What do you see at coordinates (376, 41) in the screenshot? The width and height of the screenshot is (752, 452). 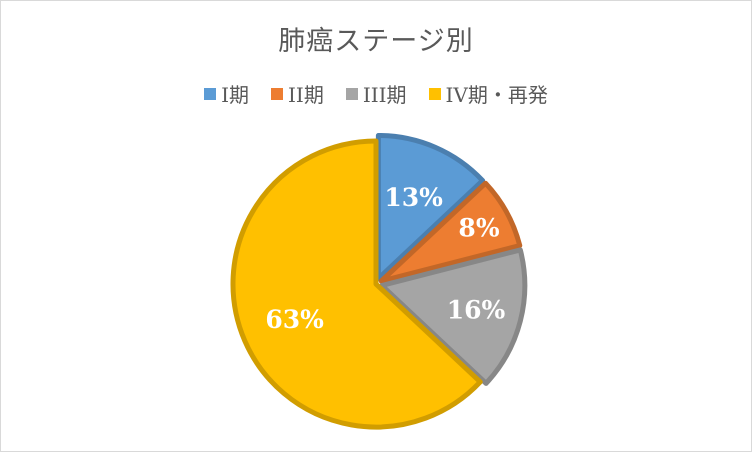 I see `chart-title: 肺癌ステージ別` at bounding box center [376, 41].